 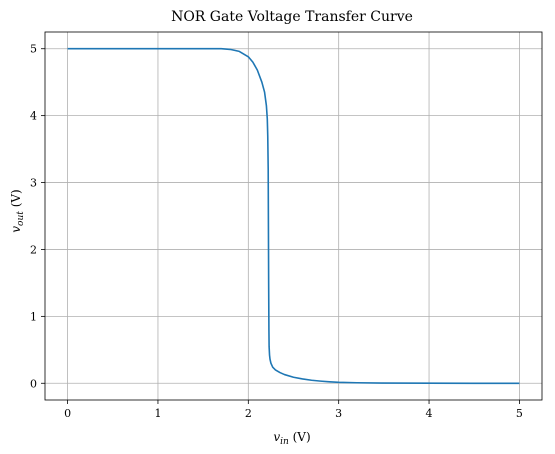 What do you see at coordinates (157, 413) in the screenshot?
I see `x-tick-label: 1` at bounding box center [157, 413].